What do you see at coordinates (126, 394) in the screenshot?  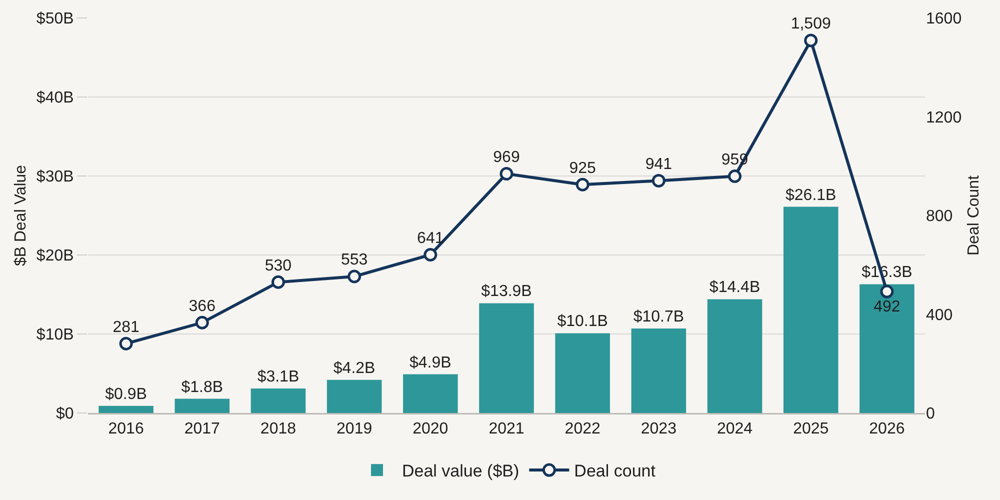 I see `data-label: $0.9B` at bounding box center [126, 394].